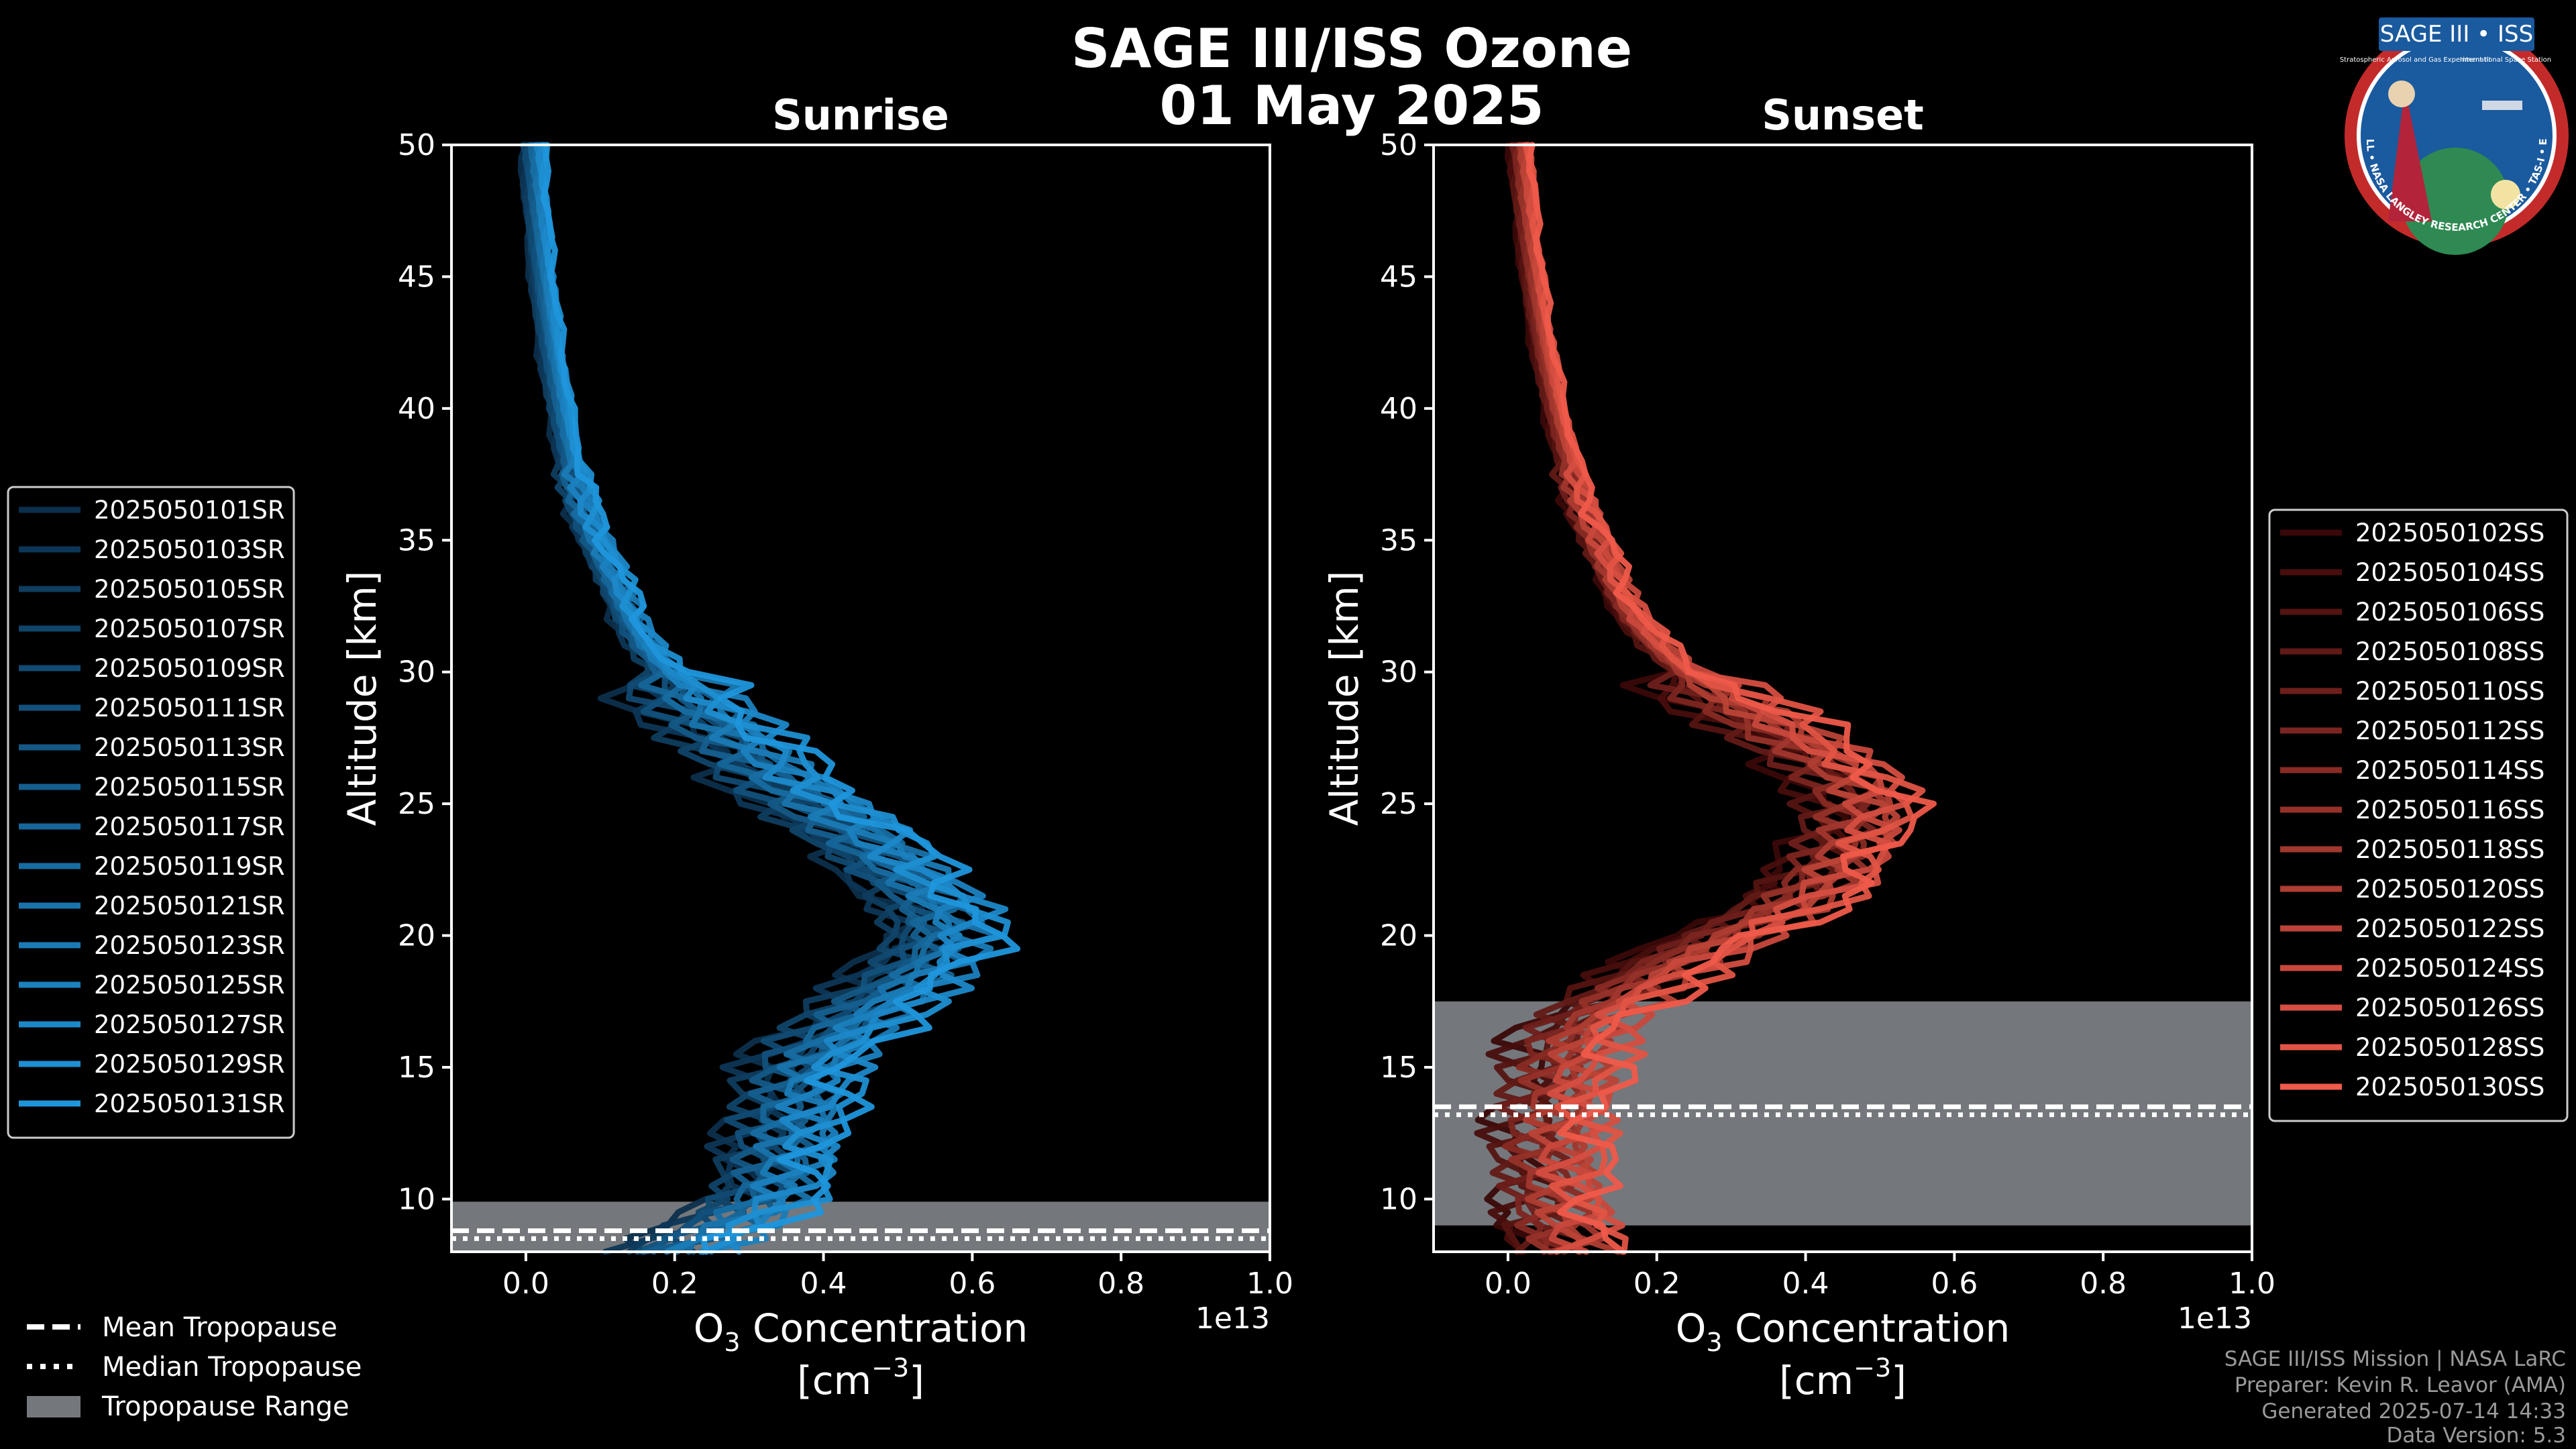  I want to click on badge-station-icon, so click(2502, 105).